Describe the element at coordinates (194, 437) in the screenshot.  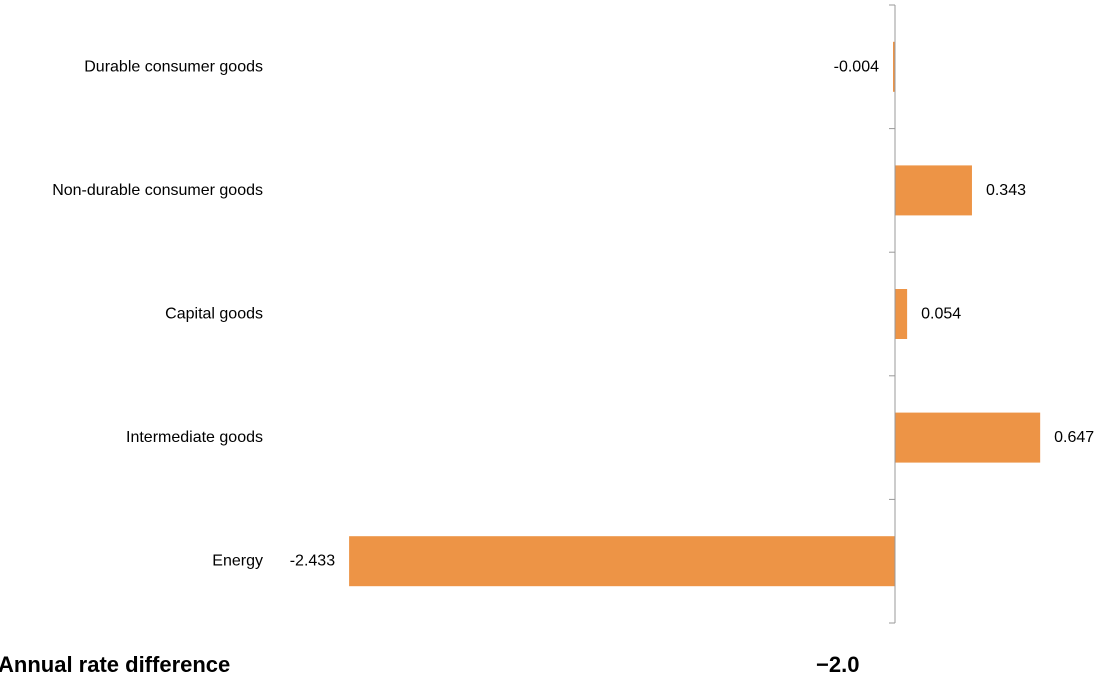
I see `category-label-intermediate-goods: Intermediate goods` at that location.